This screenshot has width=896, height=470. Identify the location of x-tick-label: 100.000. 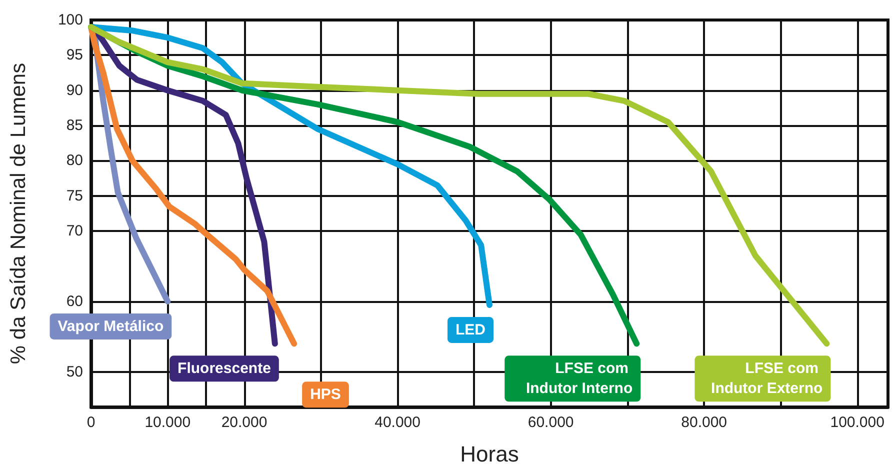
(857, 422).